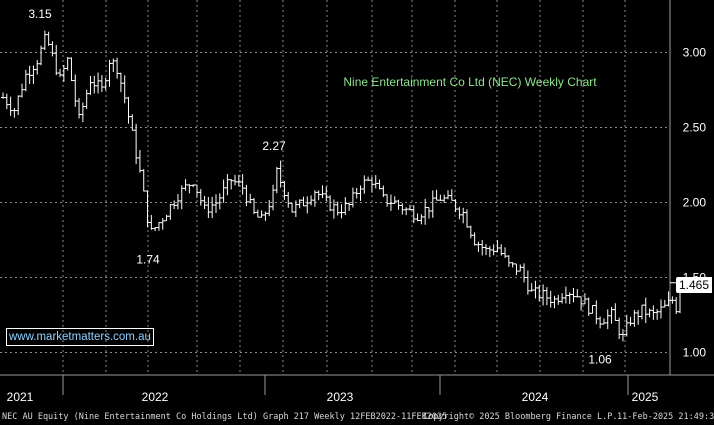 The width and height of the screenshot is (714, 425). Describe the element at coordinates (340, 397) in the screenshot. I see `x-tick-label-2: 2023` at that location.